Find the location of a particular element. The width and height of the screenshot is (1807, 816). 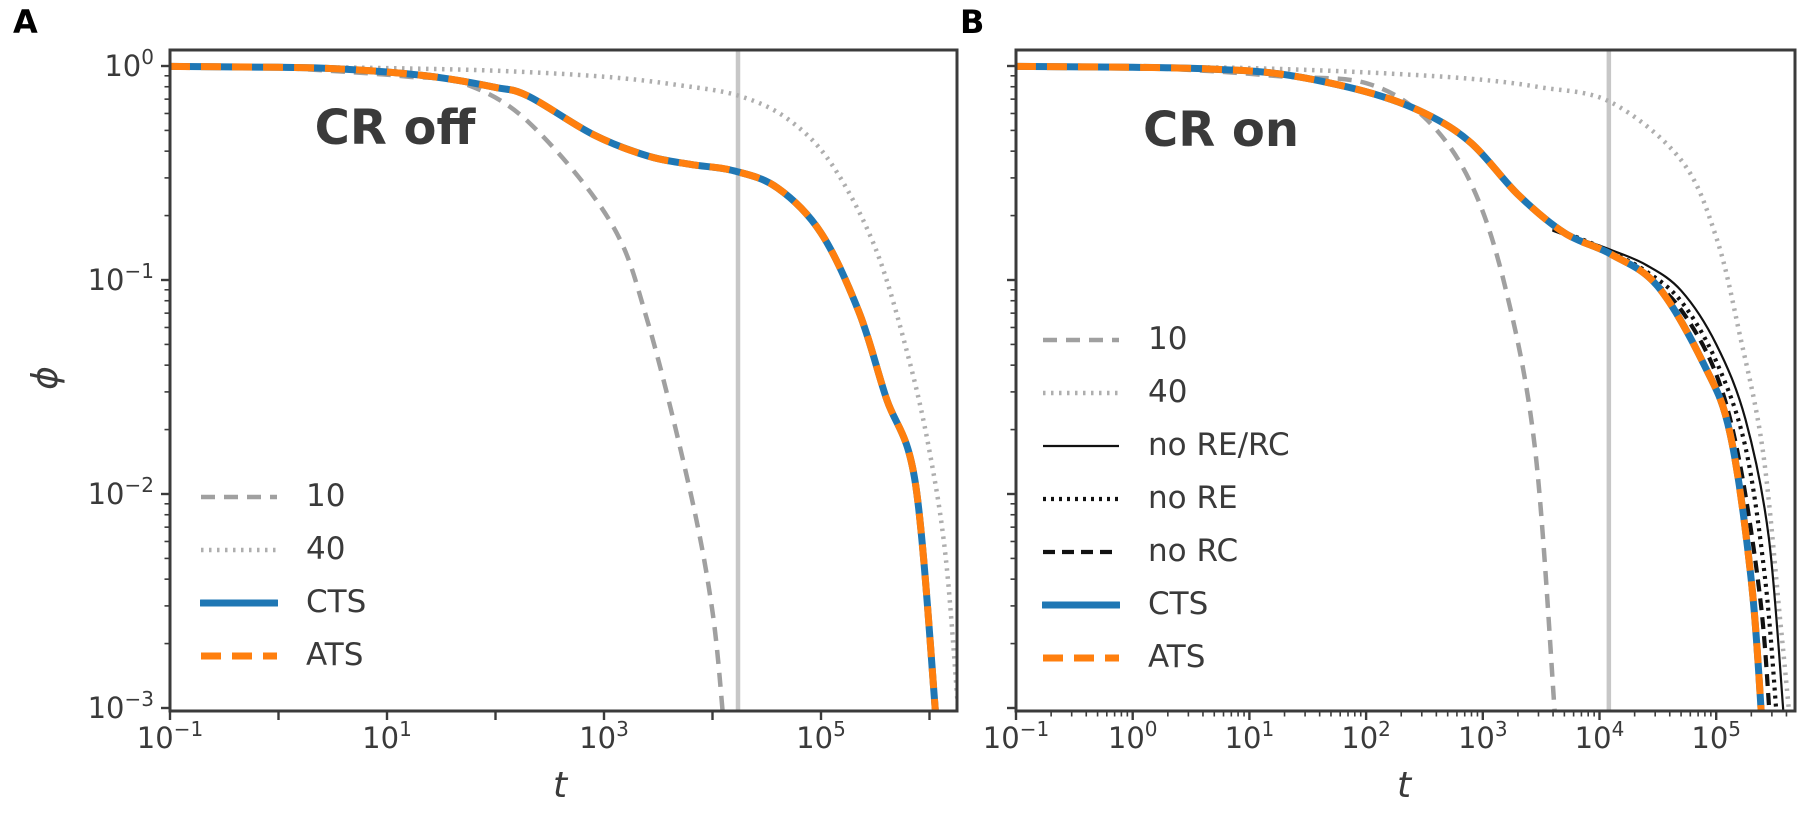

legend-panel-a: 10 40 CTS ATS is located at coordinates (283, 576).